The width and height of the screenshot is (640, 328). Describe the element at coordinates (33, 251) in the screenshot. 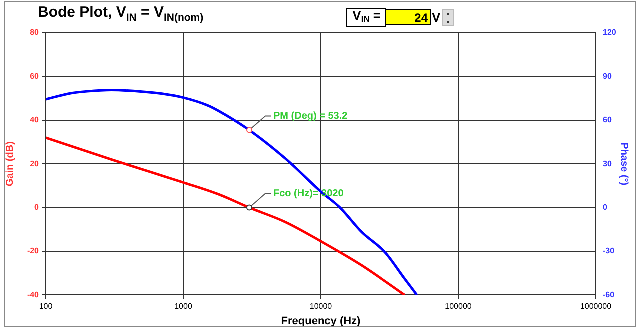

I see `y-tick-label: -20` at that location.